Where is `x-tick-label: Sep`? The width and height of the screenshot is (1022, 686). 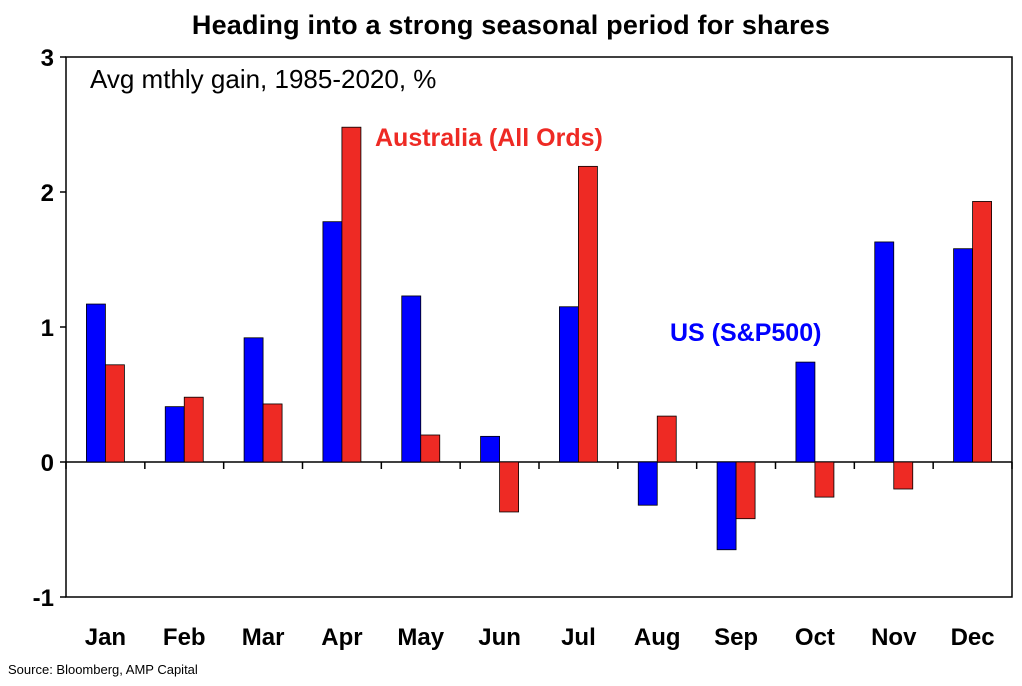
x-tick-label: Sep is located at coordinates (736, 637).